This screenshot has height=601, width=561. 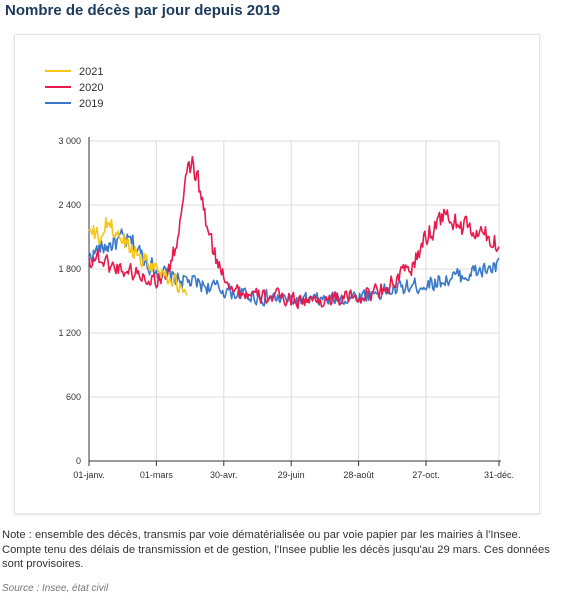 What do you see at coordinates (69, 333) in the screenshot?
I see `y-tick-label: 1 200` at bounding box center [69, 333].